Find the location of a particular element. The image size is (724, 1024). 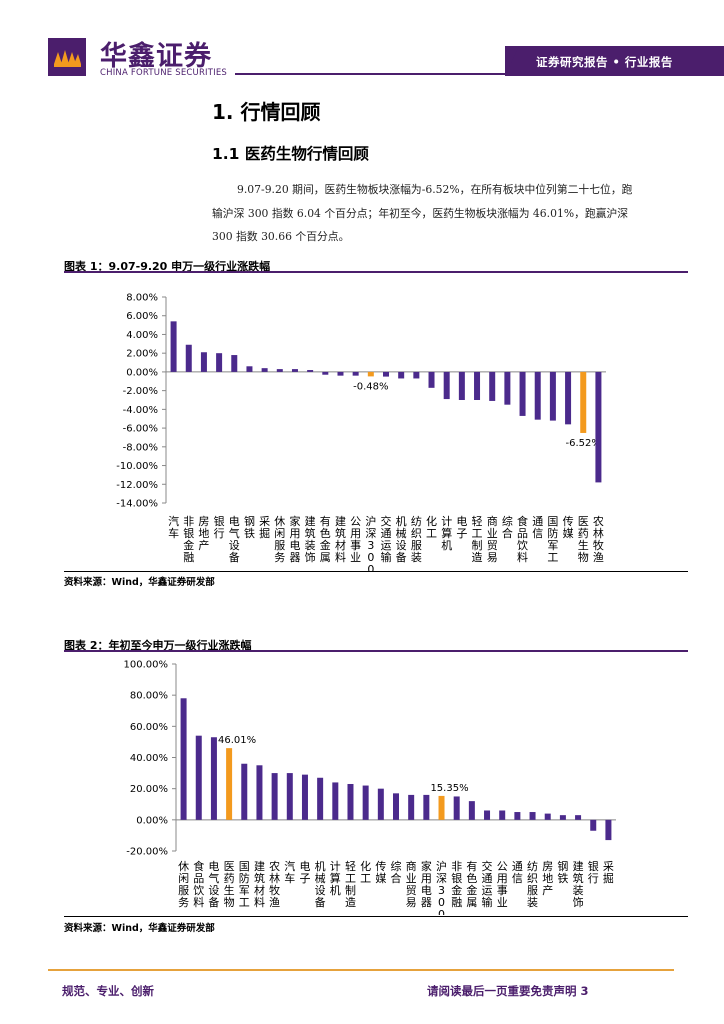

x-category-label: 计算机 is located at coordinates (446, 533).